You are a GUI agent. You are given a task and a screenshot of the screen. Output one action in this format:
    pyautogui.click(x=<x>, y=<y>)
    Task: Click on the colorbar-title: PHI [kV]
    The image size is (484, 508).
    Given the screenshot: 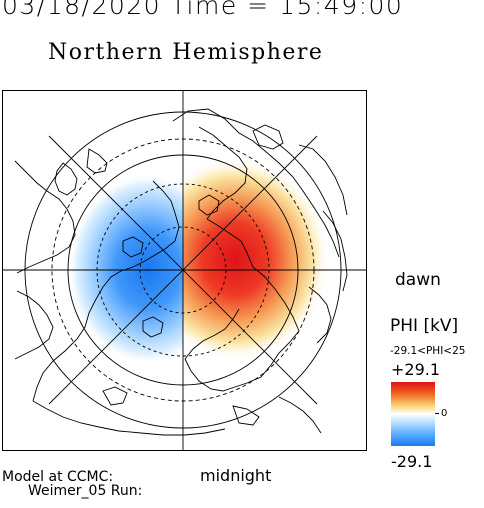 What is the action you would take?
    pyautogui.click(x=424, y=326)
    